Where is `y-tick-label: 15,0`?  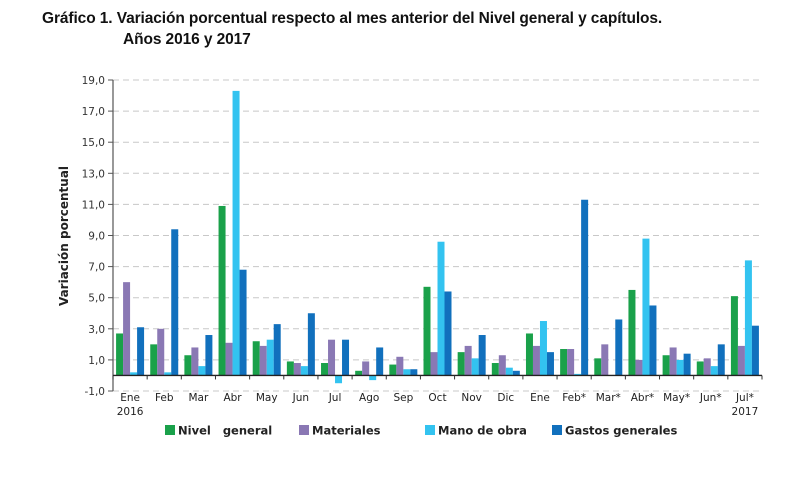
y-tick-label: 15,0 is located at coordinates (93, 143).